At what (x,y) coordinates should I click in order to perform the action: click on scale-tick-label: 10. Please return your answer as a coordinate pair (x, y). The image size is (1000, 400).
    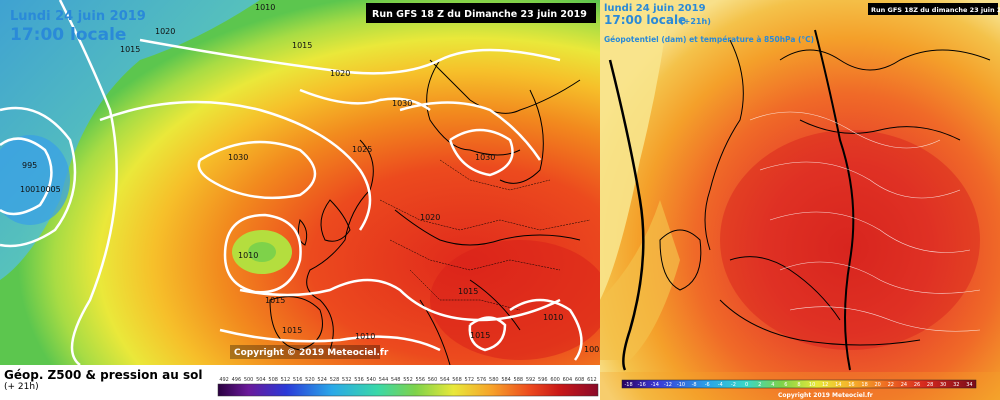
    Looking at the image, I should click on (812, 385).